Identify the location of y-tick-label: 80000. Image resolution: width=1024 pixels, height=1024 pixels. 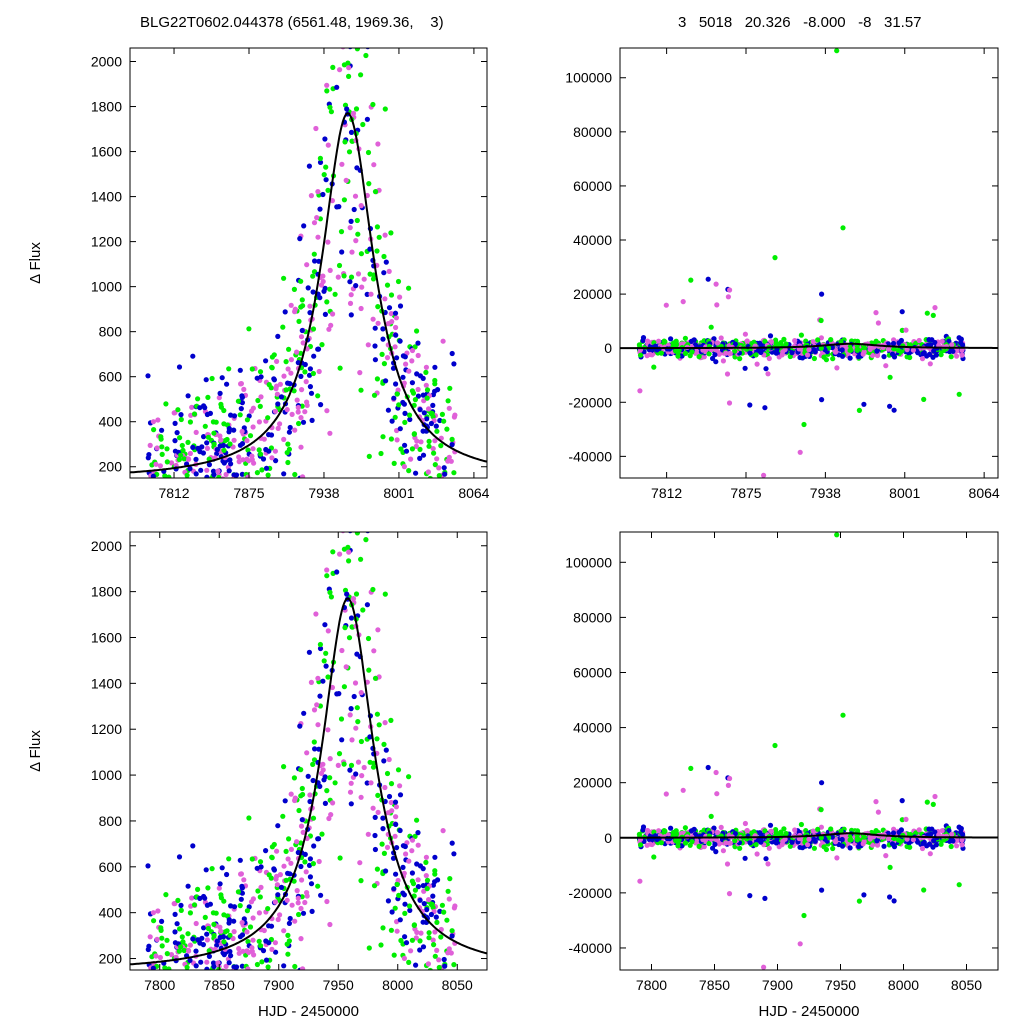
(592, 132).